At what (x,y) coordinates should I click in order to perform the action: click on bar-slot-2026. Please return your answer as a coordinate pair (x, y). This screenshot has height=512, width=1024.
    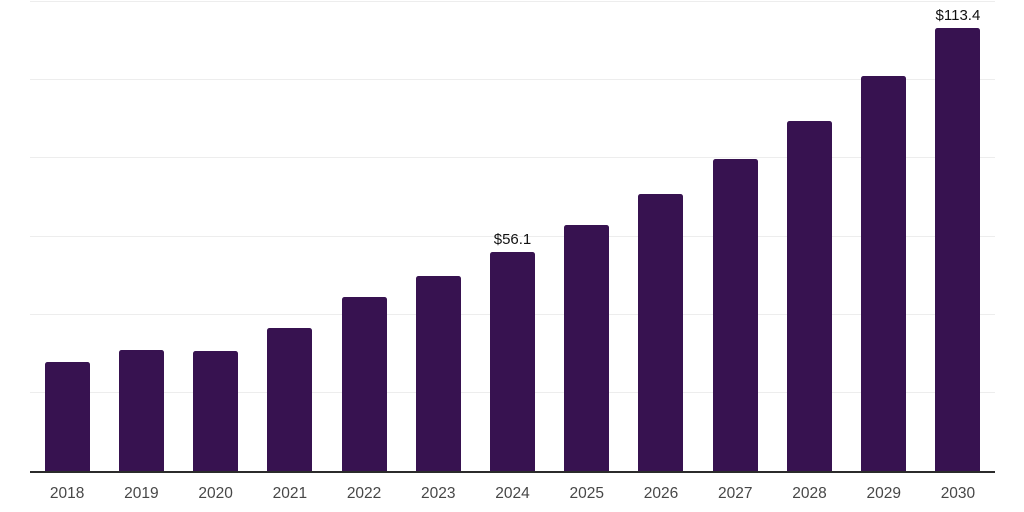
    Looking at the image, I should click on (661, 236).